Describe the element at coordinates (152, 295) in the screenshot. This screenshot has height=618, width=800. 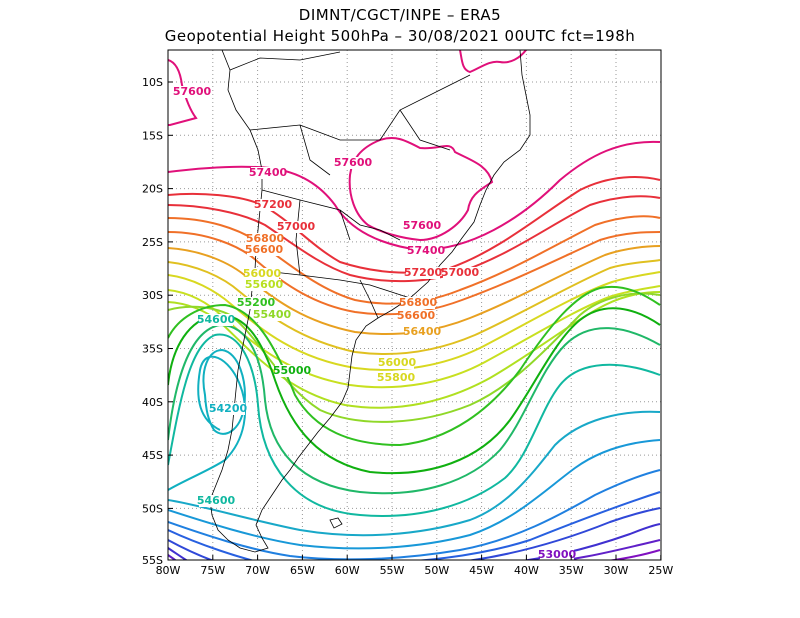
I see `y-tick-label: 30S` at that location.